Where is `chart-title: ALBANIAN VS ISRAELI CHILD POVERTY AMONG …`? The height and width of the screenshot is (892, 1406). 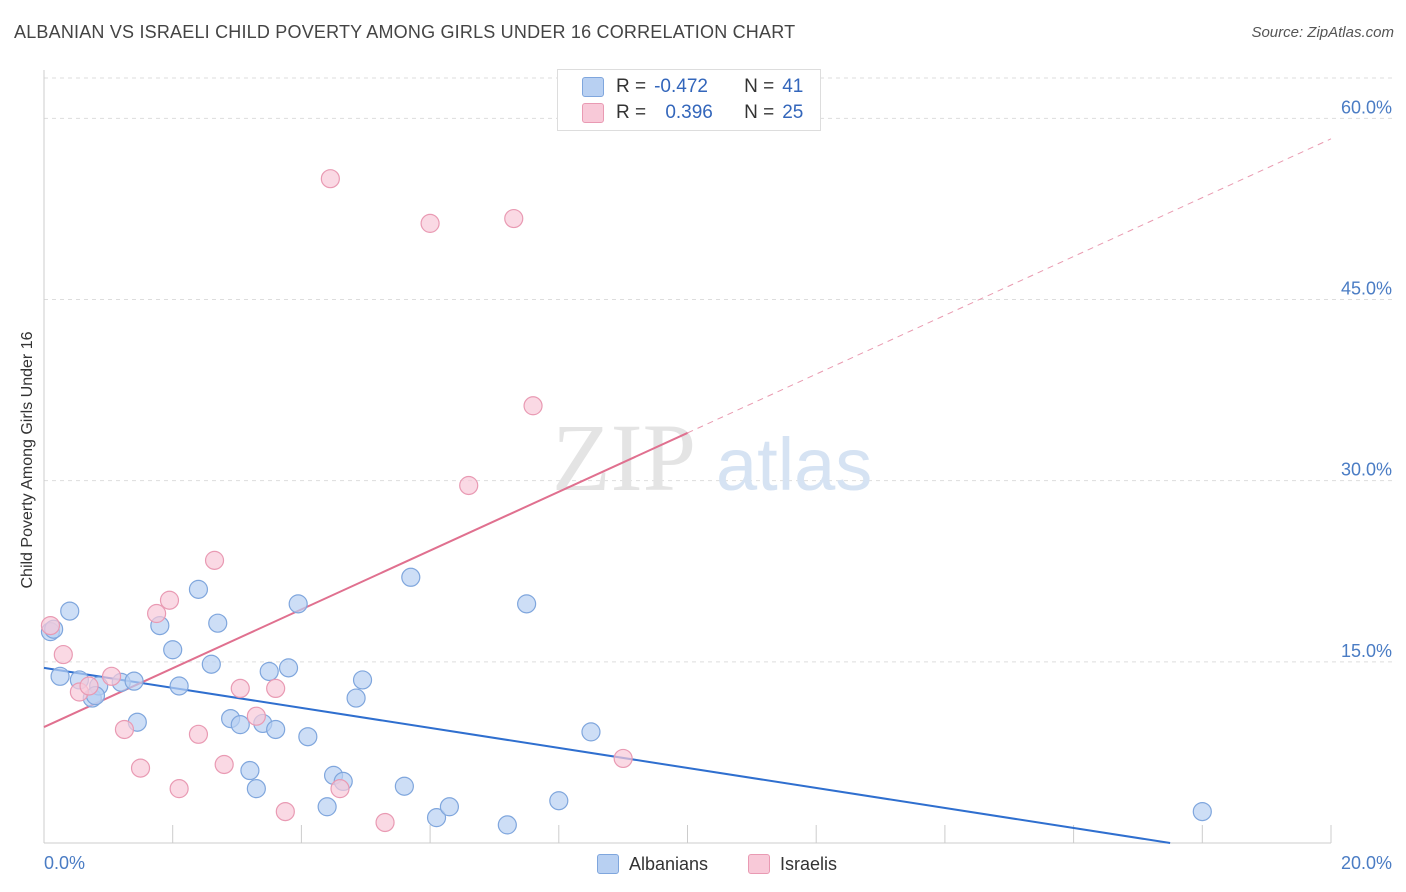 chart-title: ALBANIAN VS ISRAELI CHILD POVERTY AMONG … is located at coordinates (405, 32).